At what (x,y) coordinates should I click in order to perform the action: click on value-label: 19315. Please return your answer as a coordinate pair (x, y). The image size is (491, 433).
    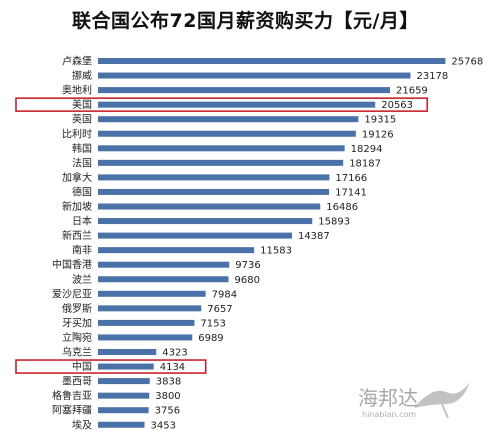
    Looking at the image, I should click on (380, 120).